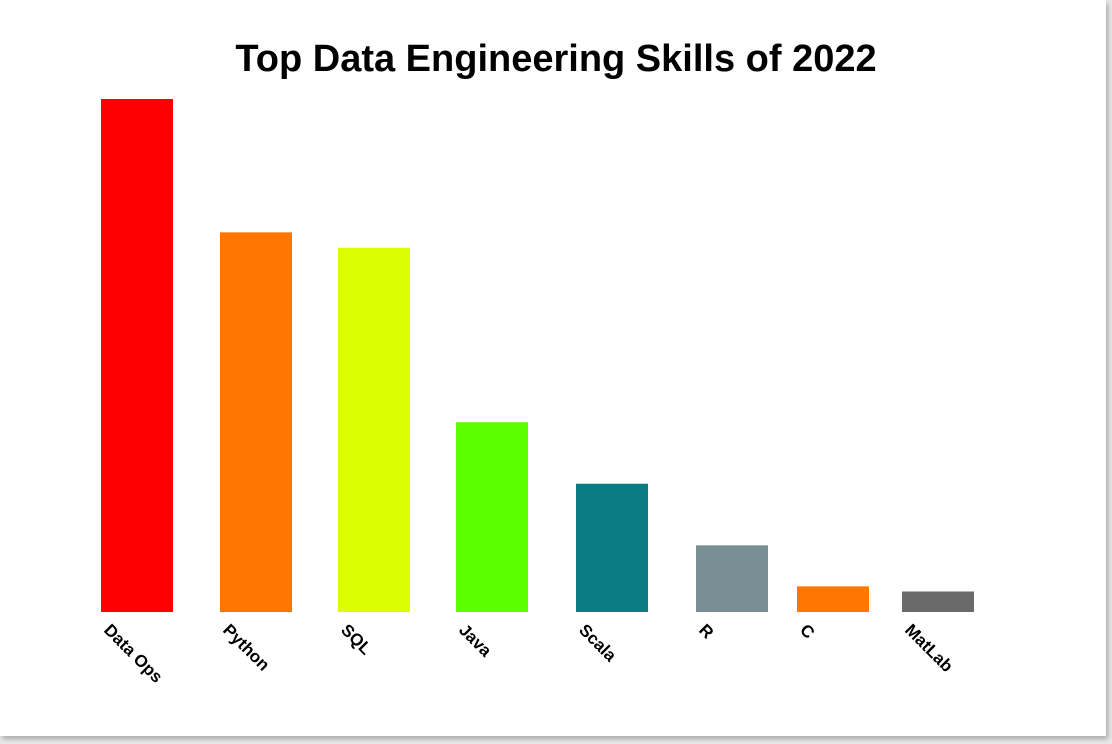  What do you see at coordinates (807, 631) in the screenshot?
I see `x-tick-label: C` at bounding box center [807, 631].